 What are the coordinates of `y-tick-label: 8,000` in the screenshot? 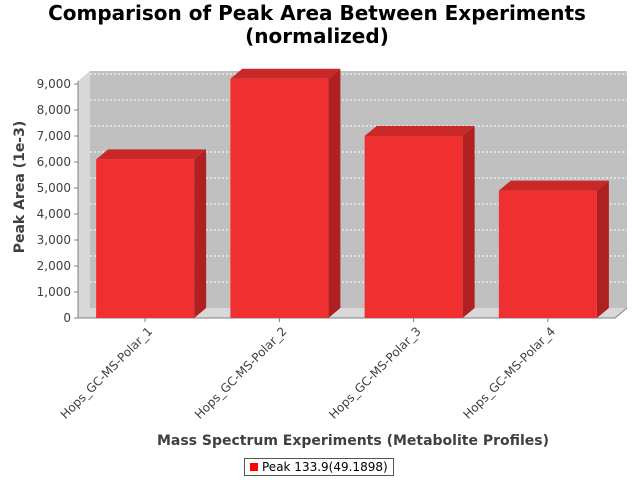 It's located at (54, 110).